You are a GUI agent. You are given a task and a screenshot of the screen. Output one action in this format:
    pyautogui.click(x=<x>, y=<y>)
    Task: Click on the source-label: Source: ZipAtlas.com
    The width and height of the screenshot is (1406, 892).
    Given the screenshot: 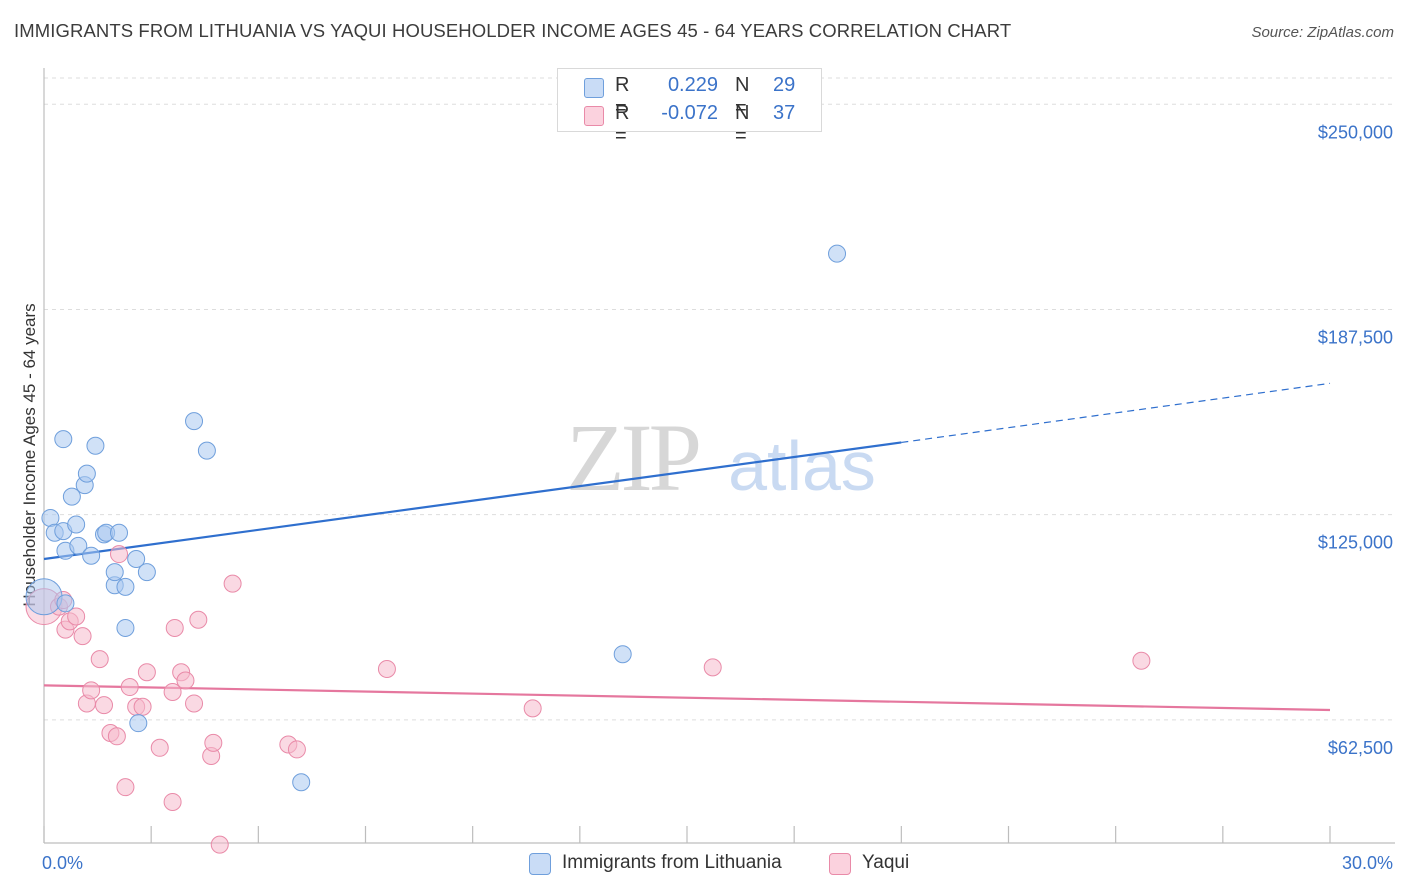 What is the action you would take?
    pyautogui.click(x=1322, y=32)
    